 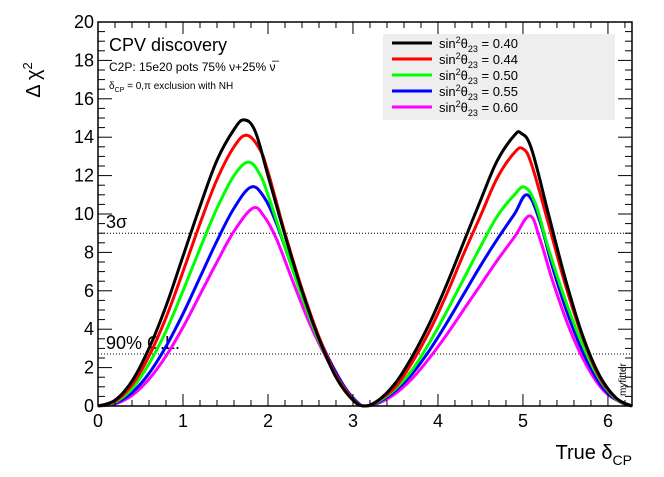 I want to click on legend-label-4: sin2θ23 = 0.60, so click(x=478, y=108).